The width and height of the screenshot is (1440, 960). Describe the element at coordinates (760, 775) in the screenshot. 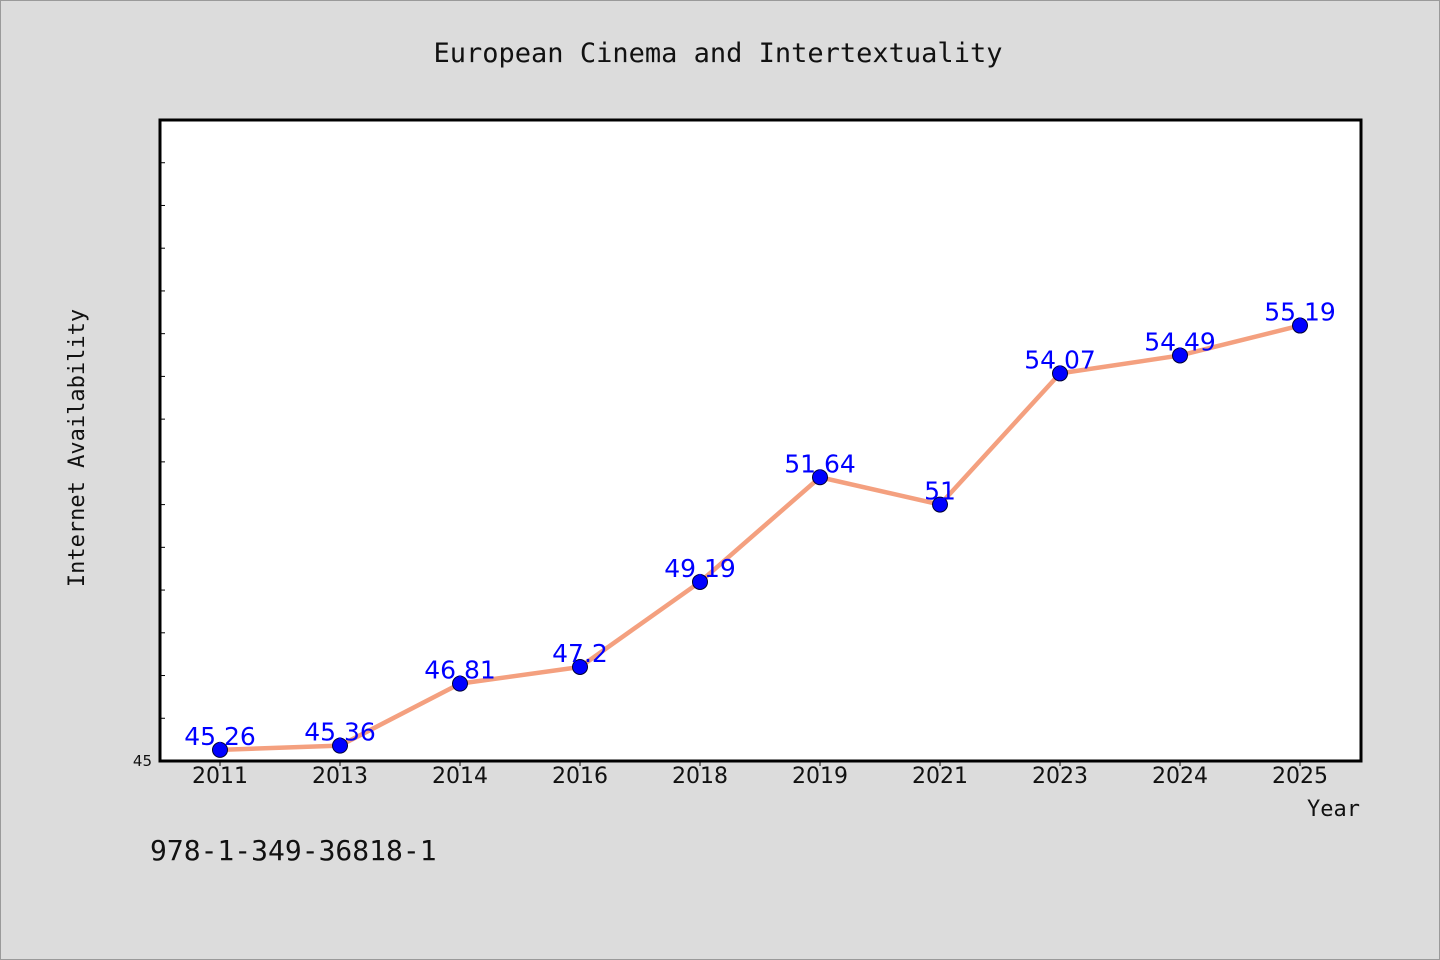

I see `x-axis-ticks: 2011 2013 2014 2016 2018 2019 2021 2023 2024 2025` at that location.